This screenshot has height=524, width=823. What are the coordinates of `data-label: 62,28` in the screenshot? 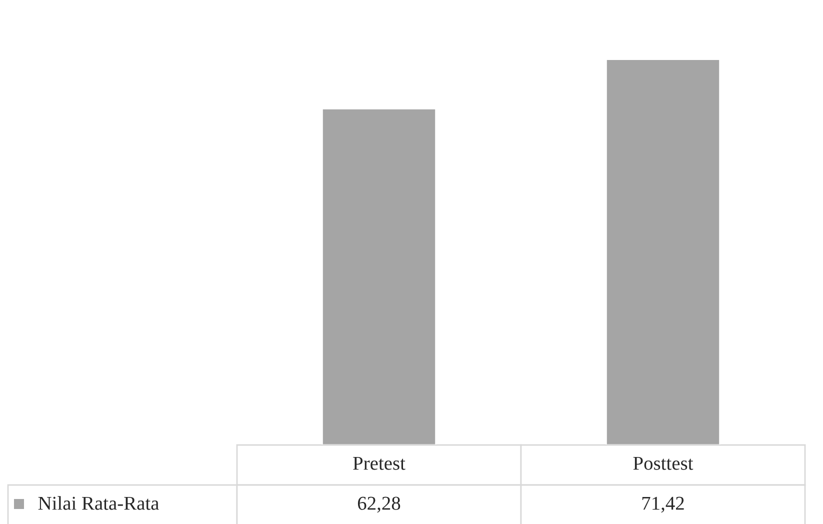 It's located at (379, 504).